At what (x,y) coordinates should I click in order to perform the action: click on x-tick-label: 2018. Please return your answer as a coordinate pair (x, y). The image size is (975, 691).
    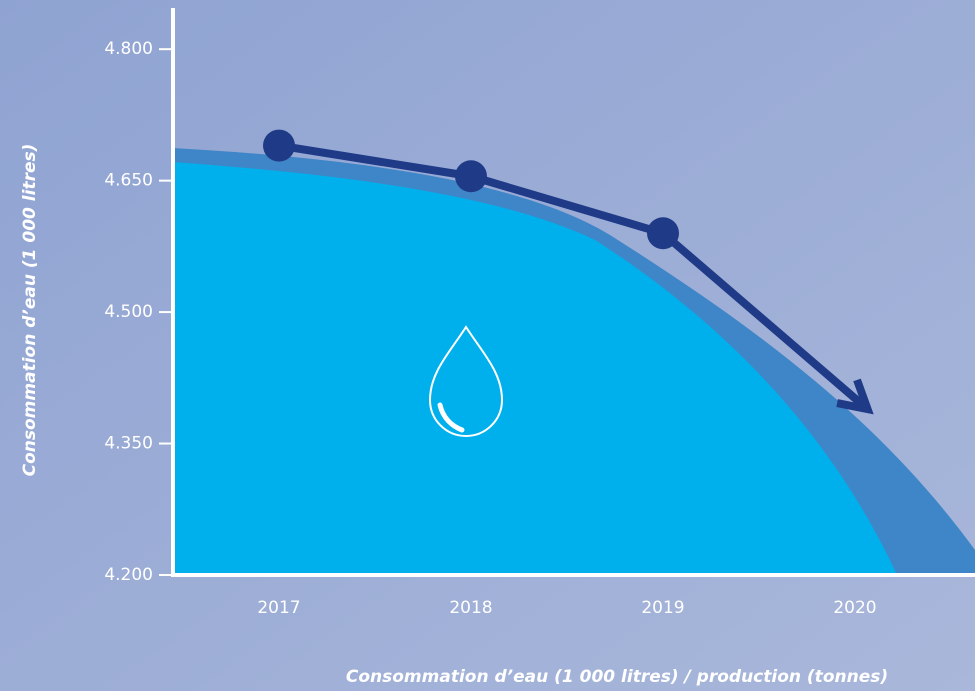
    Looking at the image, I should click on (470, 608).